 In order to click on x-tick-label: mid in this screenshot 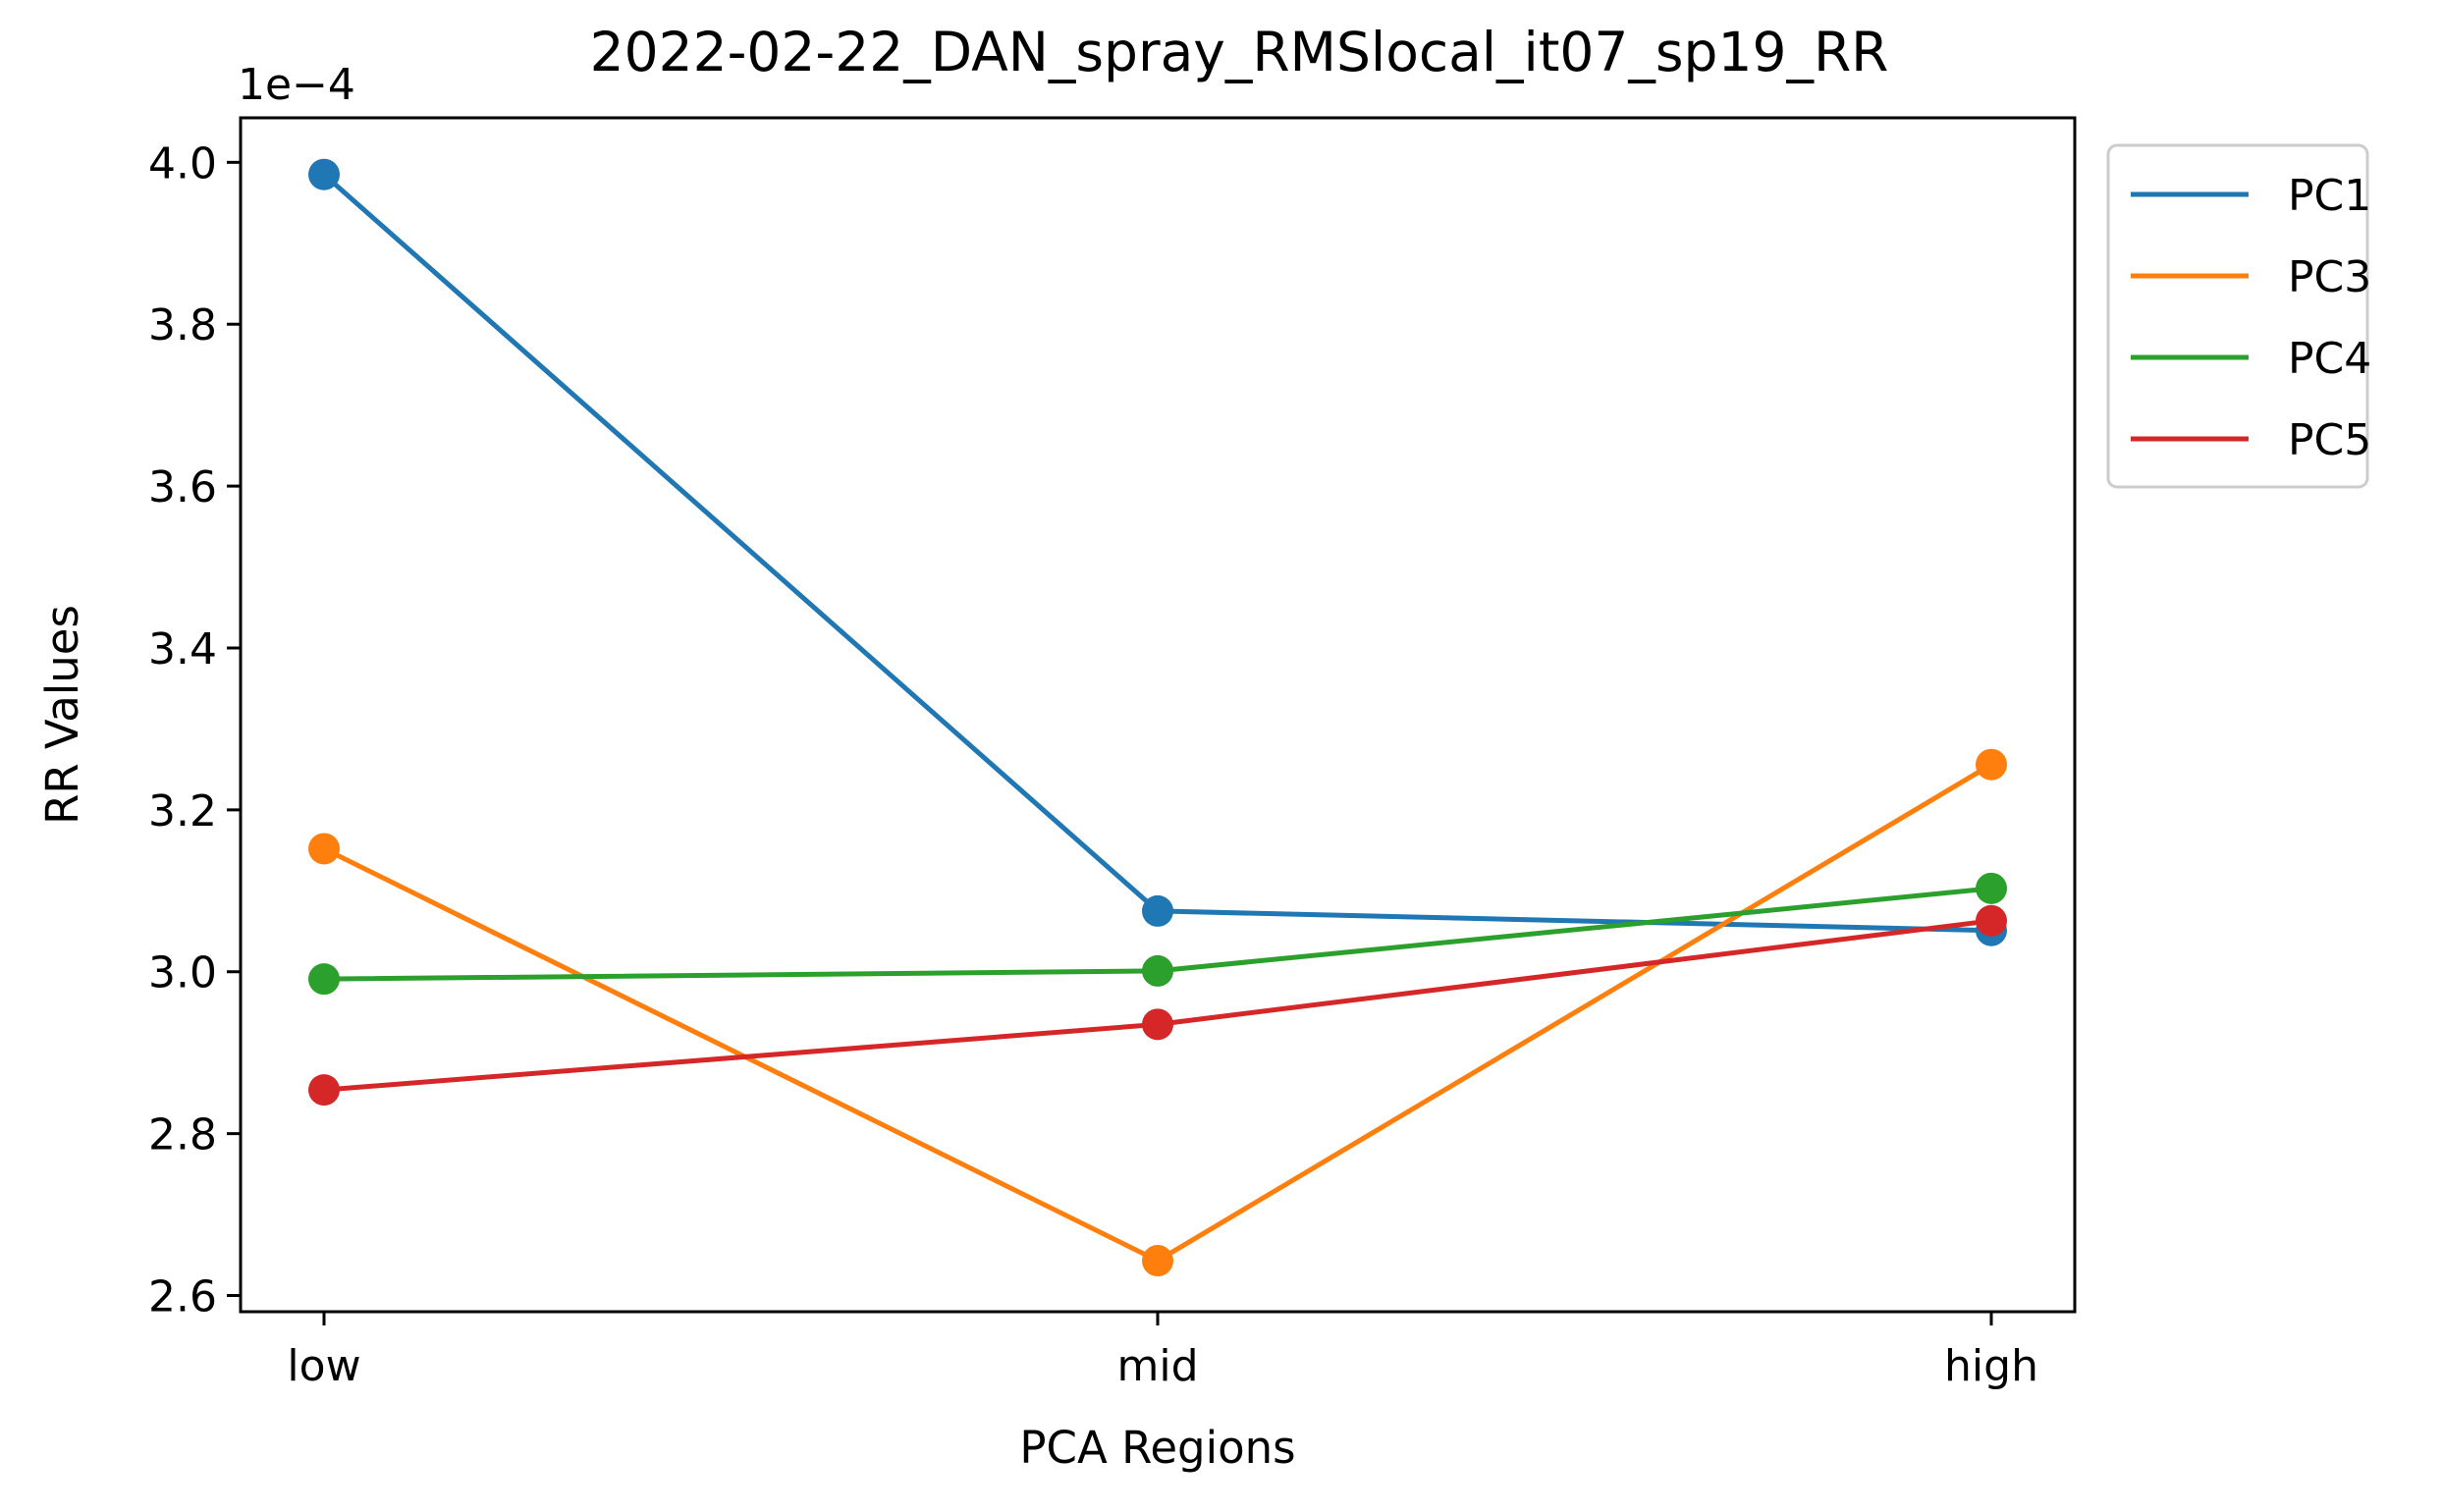, I will do `click(1157, 1366)`.